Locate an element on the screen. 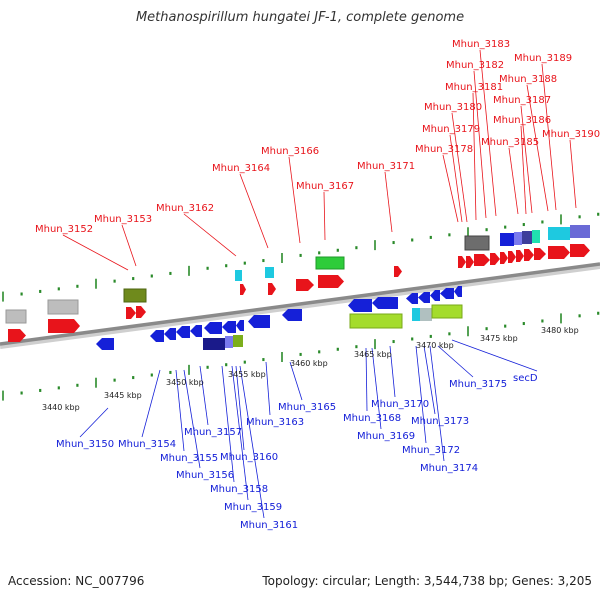  scale-label: 3475 kbp is located at coordinates (499, 338).